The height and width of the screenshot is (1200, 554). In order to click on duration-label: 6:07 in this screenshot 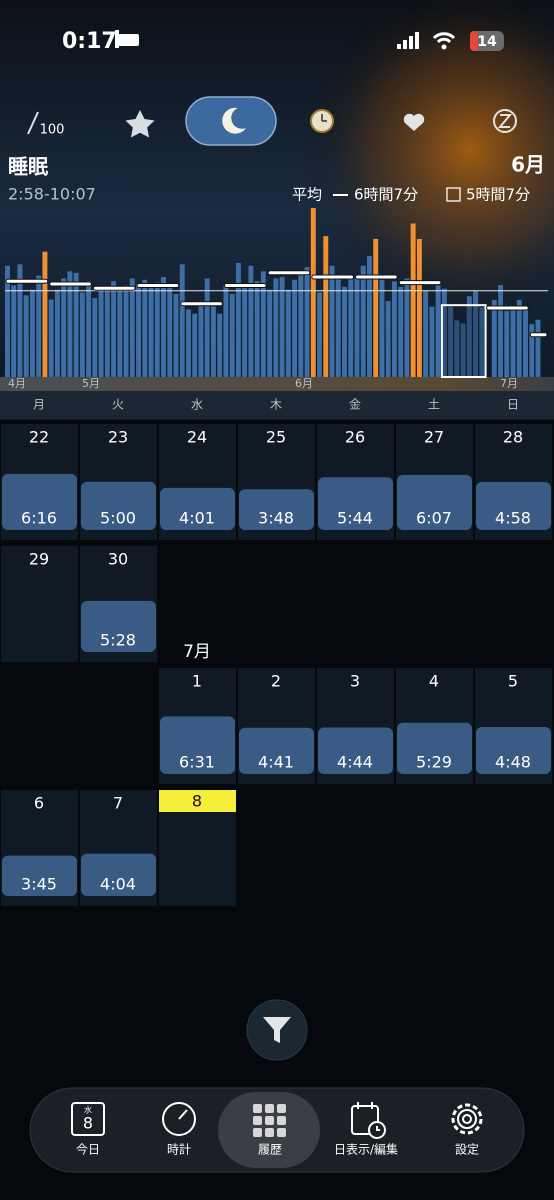, I will do `click(434, 518)`.